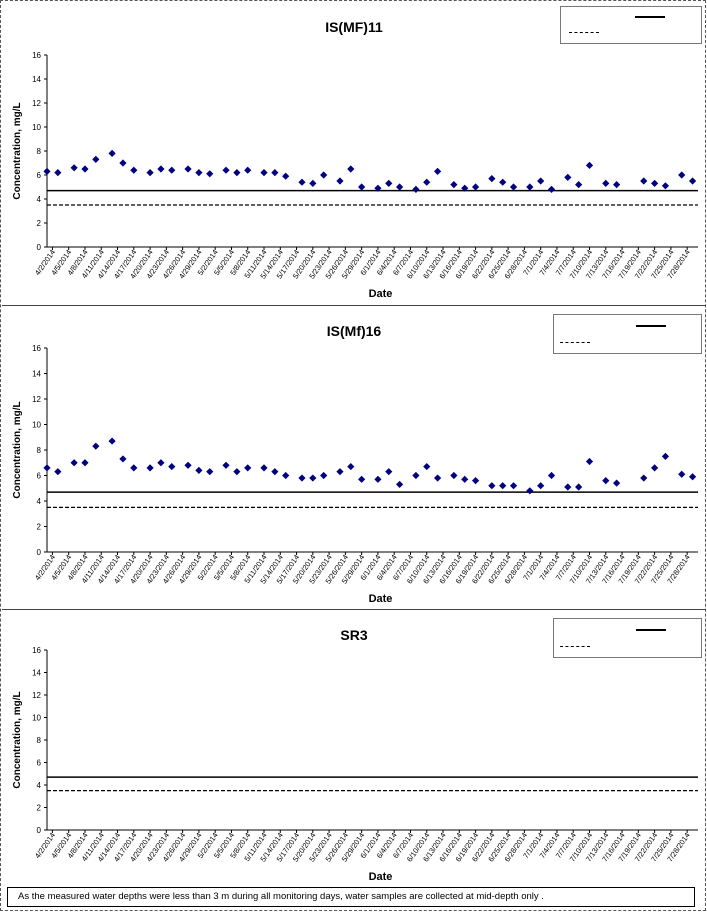 This screenshot has height=912, width=707. What do you see at coordinates (39, 223) in the screenshot?
I see `y-tick-label: 2` at bounding box center [39, 223].